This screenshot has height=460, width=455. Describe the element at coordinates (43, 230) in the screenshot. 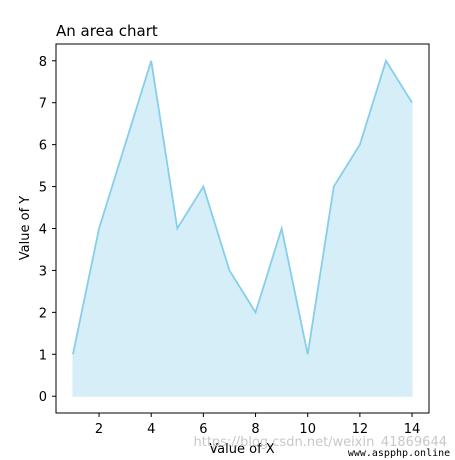

I see `y-tick-label: 4` at that location.